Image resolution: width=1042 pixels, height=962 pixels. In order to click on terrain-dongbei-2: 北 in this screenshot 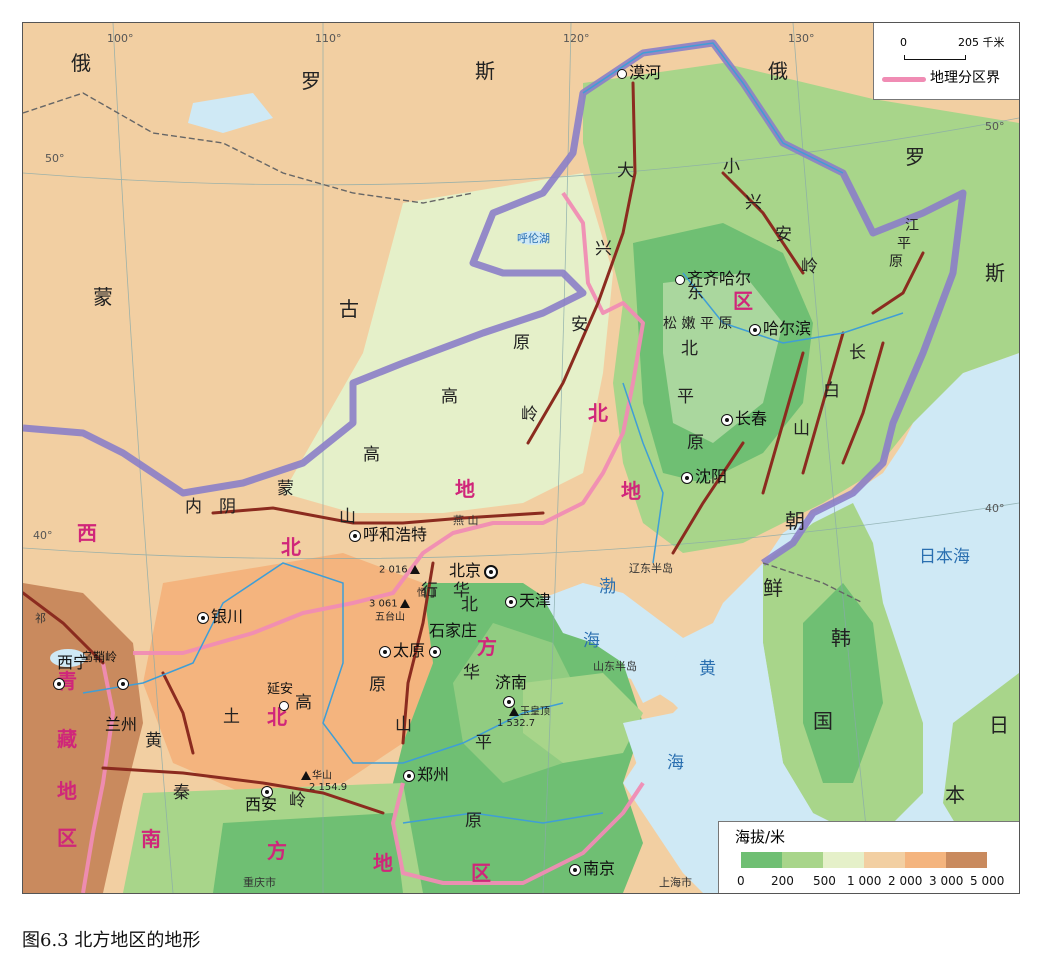, I will do `click(689, 349)`.